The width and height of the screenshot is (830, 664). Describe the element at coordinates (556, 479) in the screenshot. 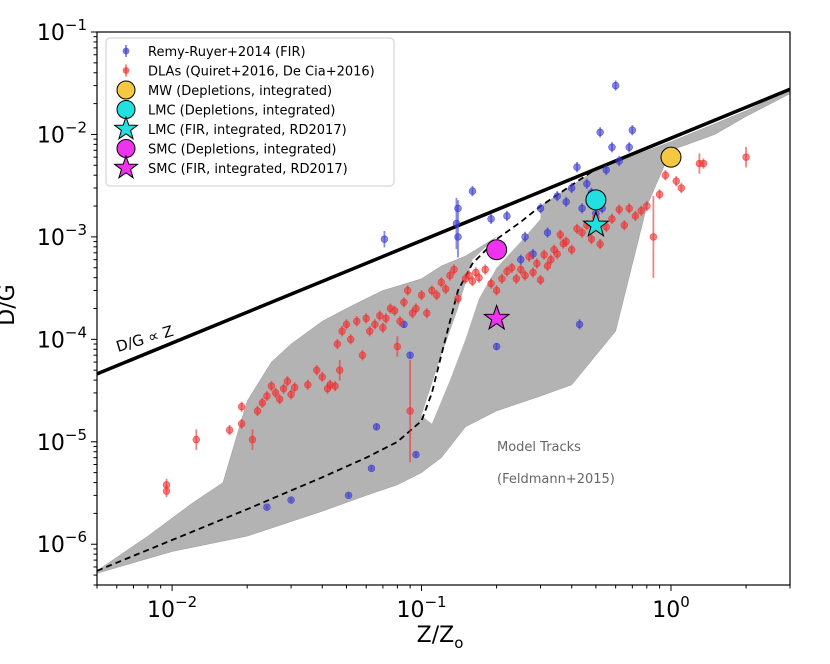

I see `model-tracks-citation: (Feldmann+2015)` at that location.